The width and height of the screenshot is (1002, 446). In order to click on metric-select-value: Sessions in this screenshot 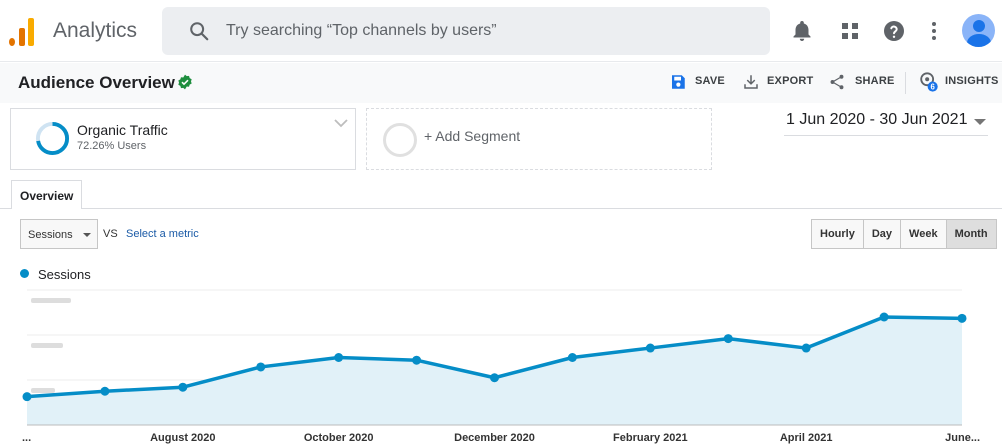, I will do `click(50, 235)`.